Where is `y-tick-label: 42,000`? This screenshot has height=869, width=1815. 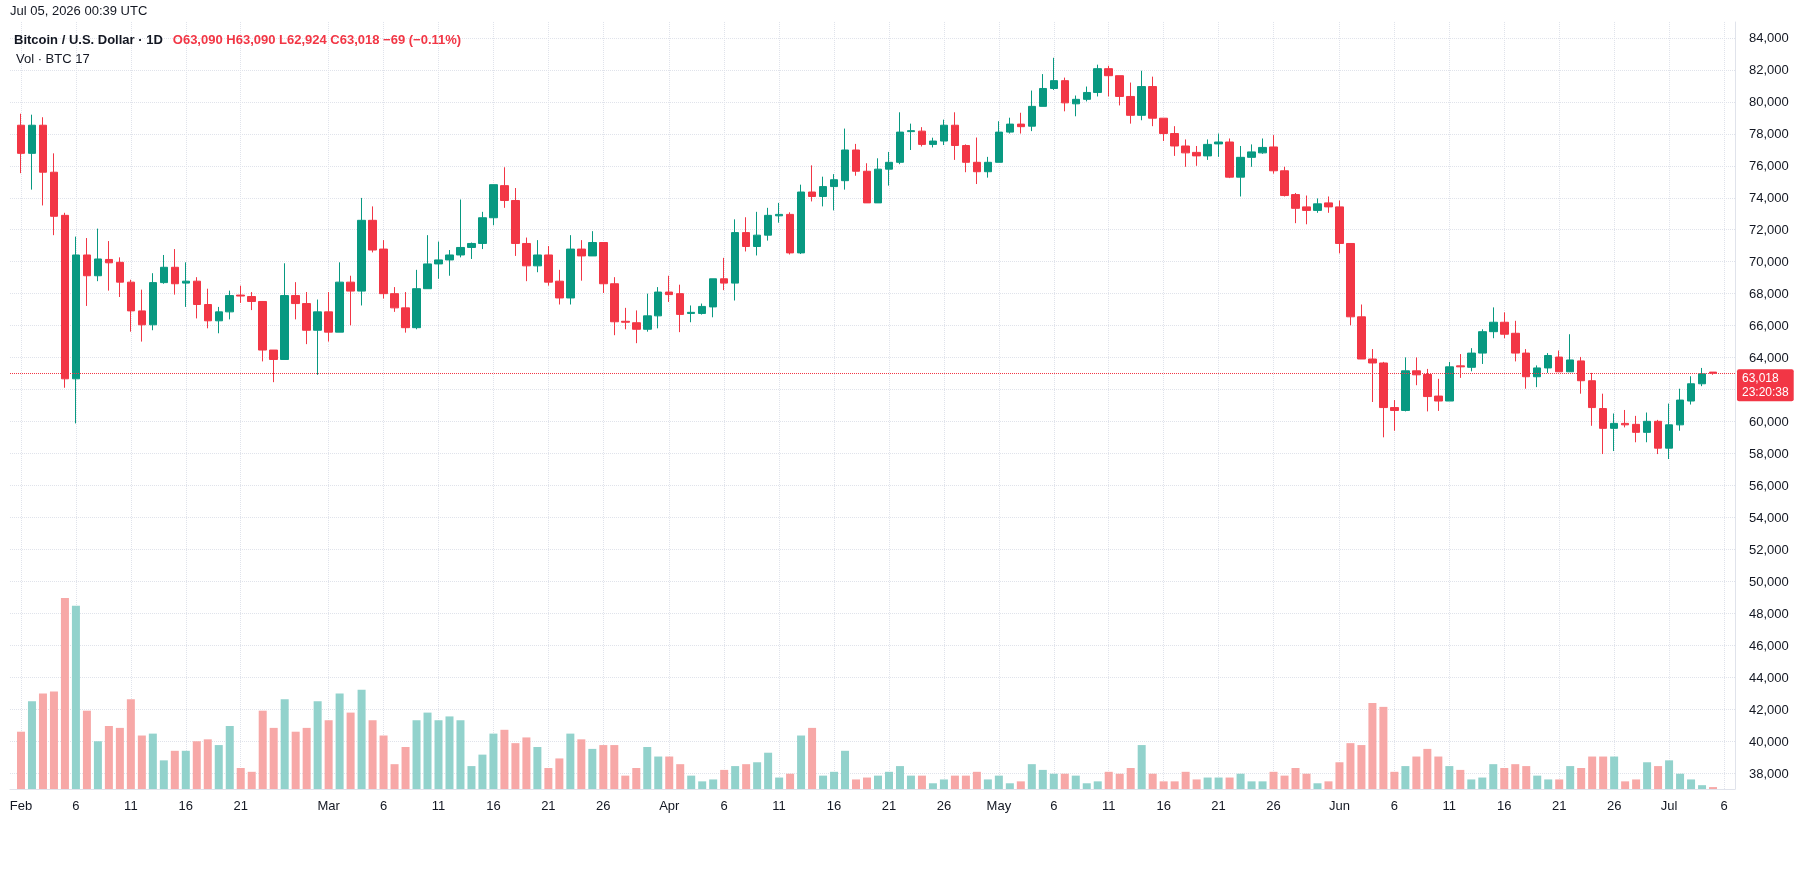
y-tick-label: 42,000 is located at coordinates (1769, 709).